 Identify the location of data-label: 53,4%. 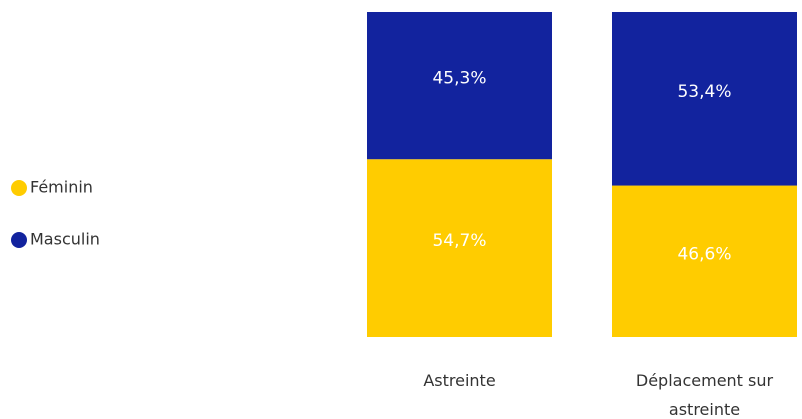
(704, 92).